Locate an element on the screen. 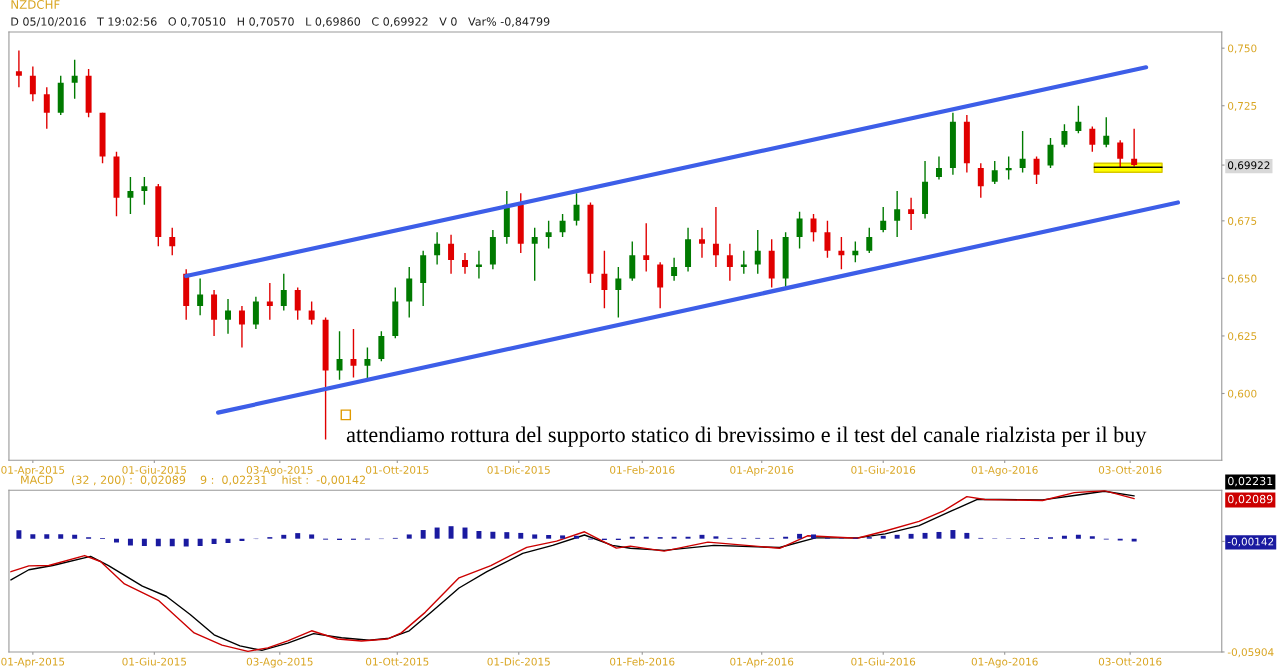 The width and height of the screenshot is (1278, 668). y-tick-label: 0,625 is located at coordinates (1242, 337).